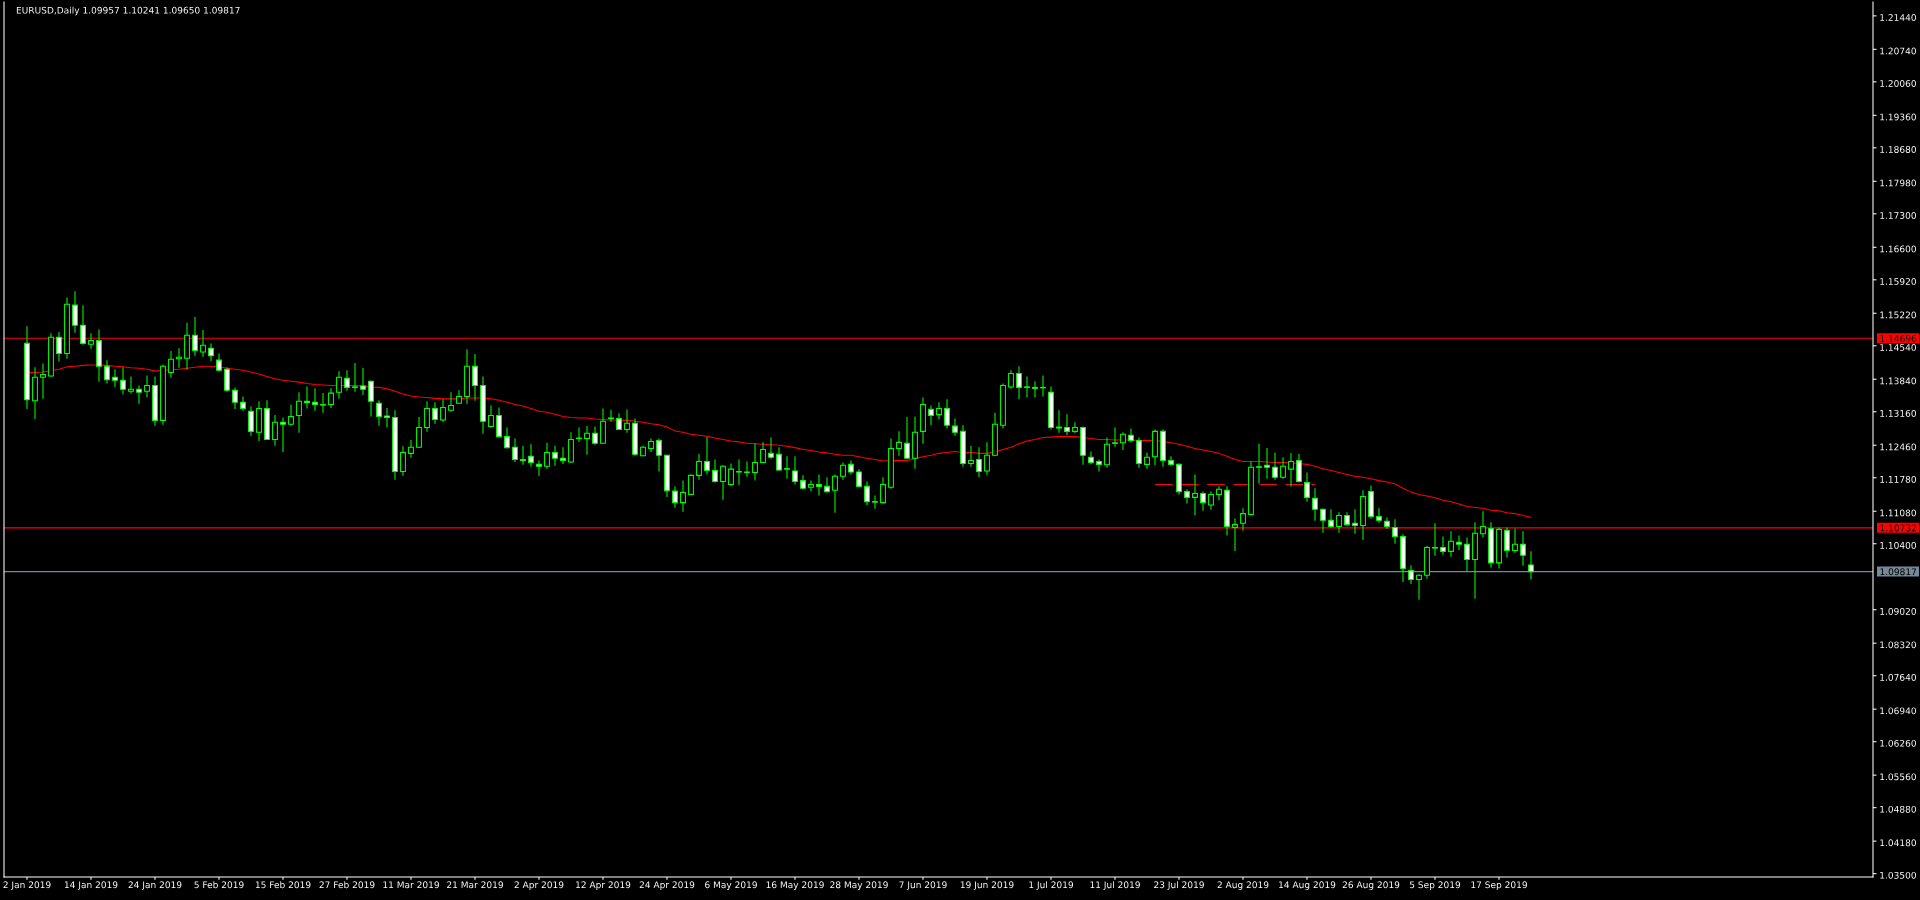  I want to click on y-tick-label: 1.16600, so click(1898, 249).